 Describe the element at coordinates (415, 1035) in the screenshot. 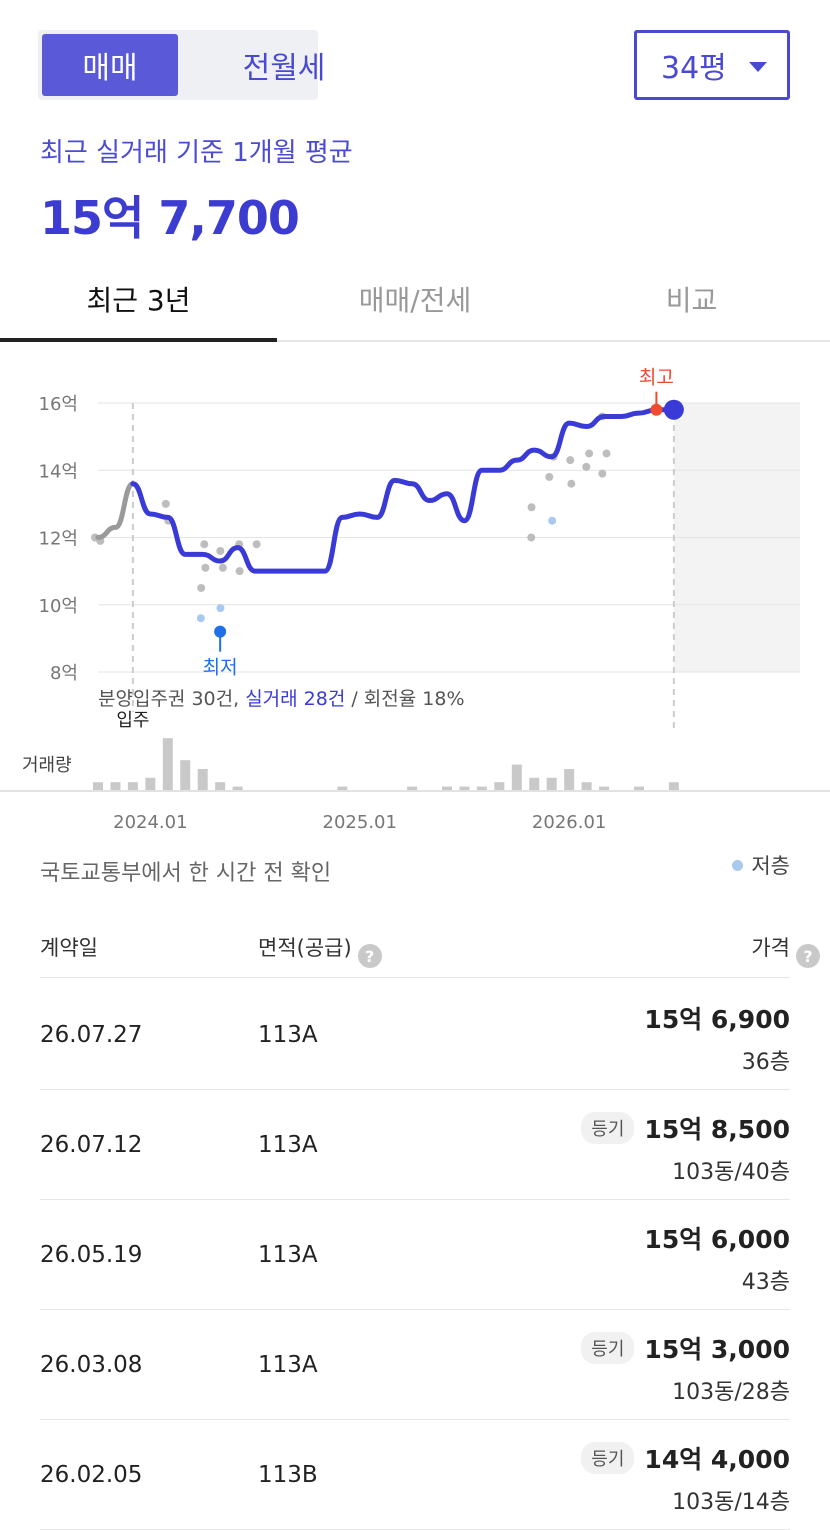

I see `table-row: 26.07.27 113A 15억 6,900 36층` at that location.